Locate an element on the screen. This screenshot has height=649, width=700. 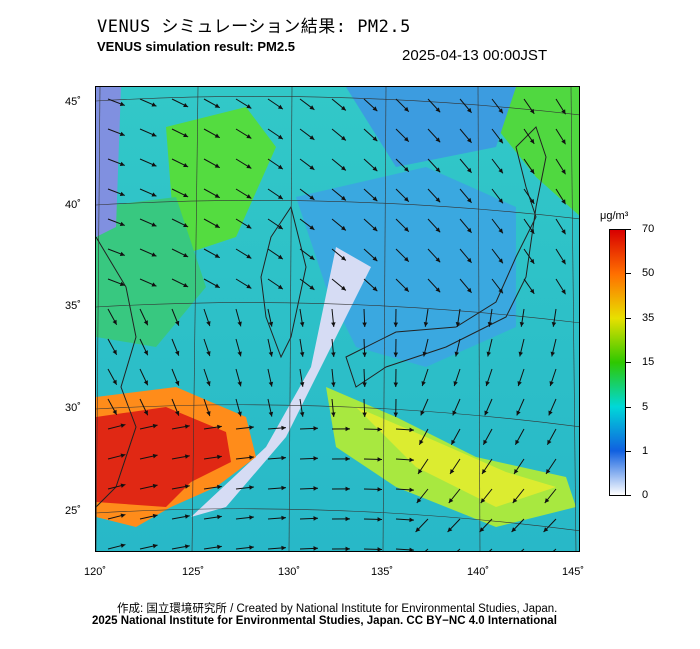
lon-label-130: 130˚ is located at coordinates (289, 572).